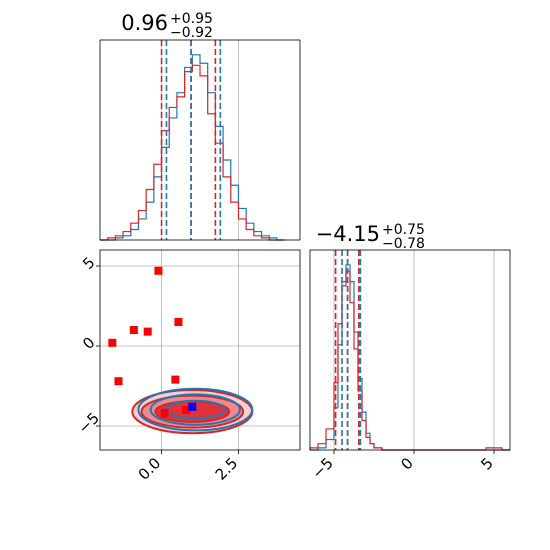 The height and width of the screenshot is (550, 550). Describe the element at coordinates (403, 230) in the screenshot. I see `title-param-2-upper: +0.75` at that location.